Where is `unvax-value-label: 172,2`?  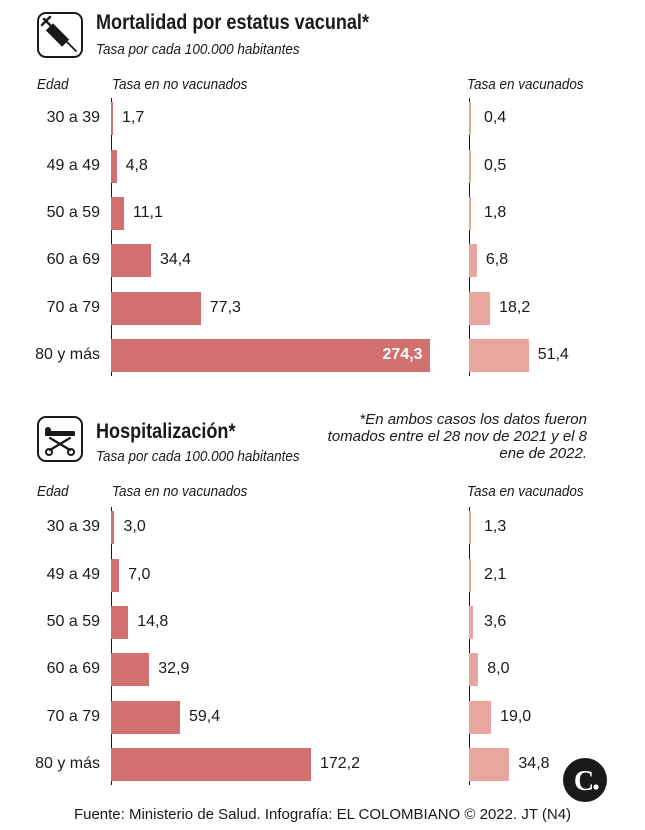 unvax-value-label: 172,2 is located at coordinates (340, 764).